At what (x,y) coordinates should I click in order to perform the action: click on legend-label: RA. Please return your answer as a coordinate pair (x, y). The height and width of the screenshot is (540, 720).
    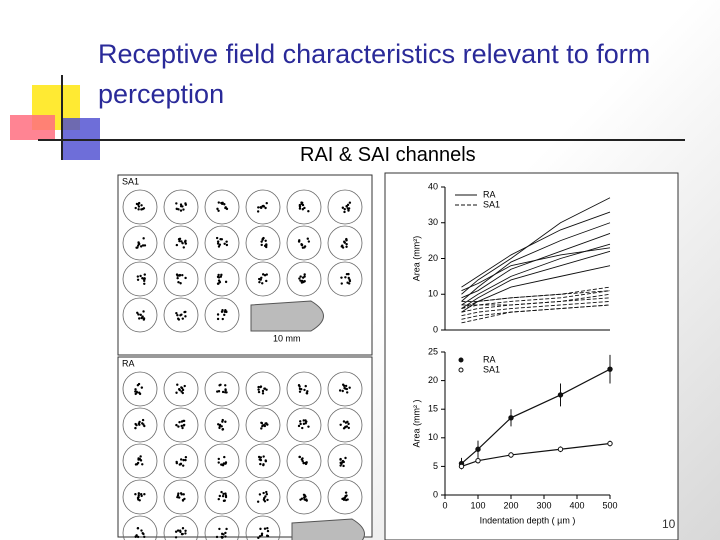
    Looking at the image, I should click on (489, 194).